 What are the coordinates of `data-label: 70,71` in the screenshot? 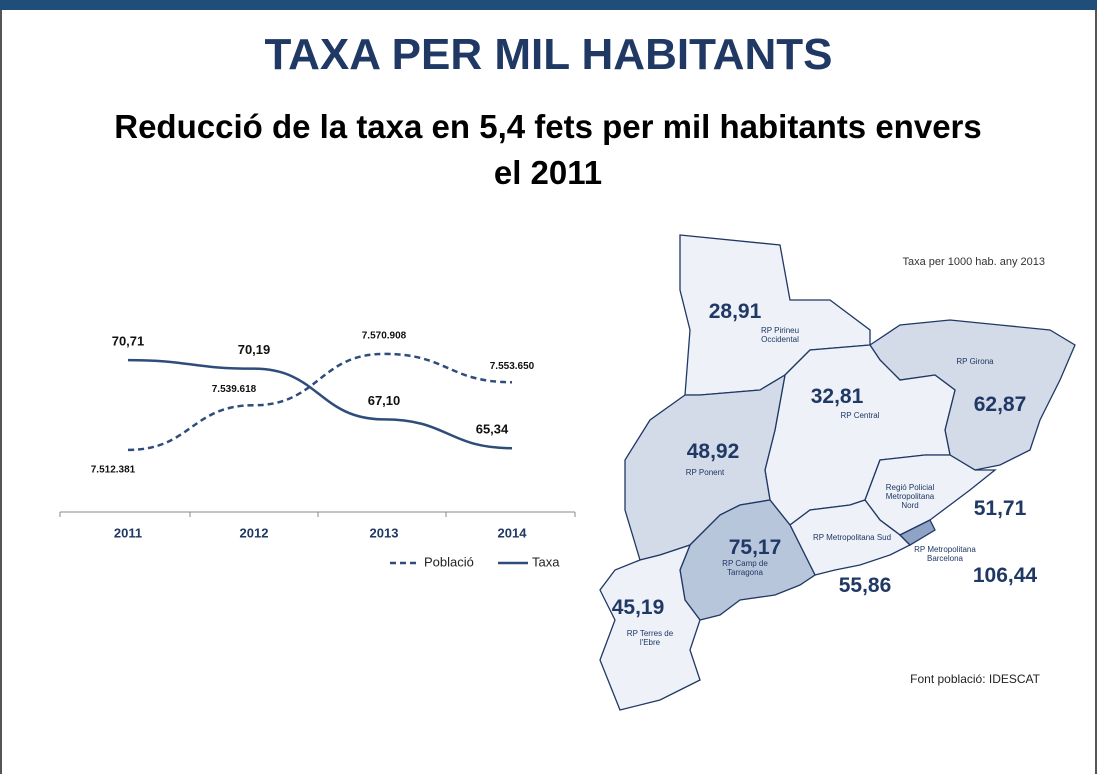 It's located at (128, 341).